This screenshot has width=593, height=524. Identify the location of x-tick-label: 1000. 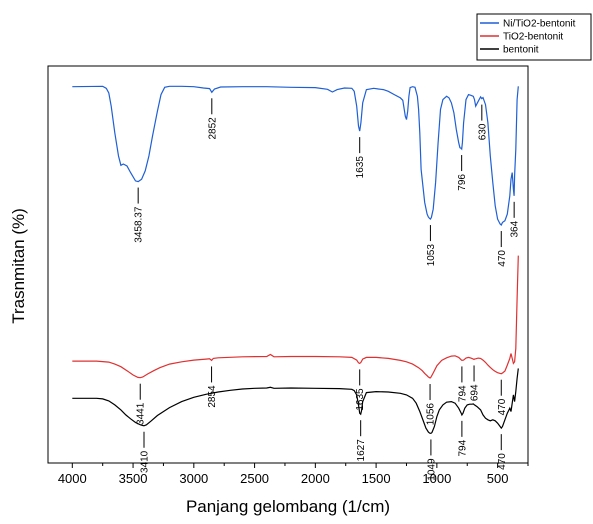
(436, 478).